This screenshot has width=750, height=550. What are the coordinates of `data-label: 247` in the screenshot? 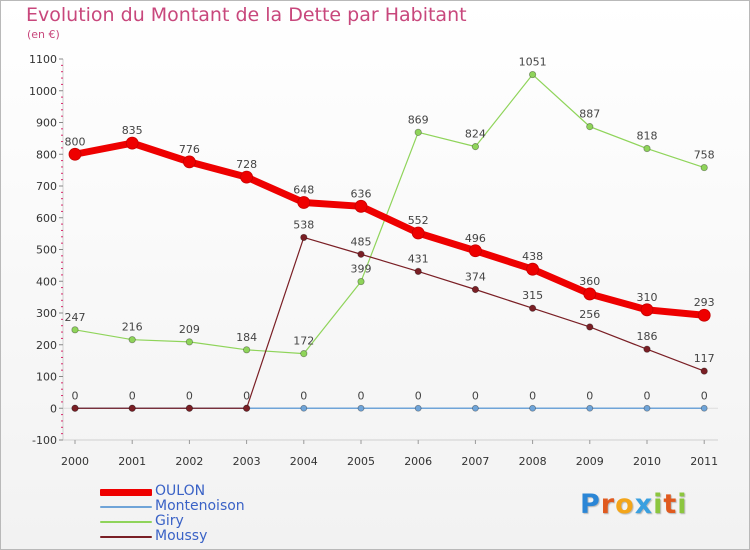 It's located at (75, 317).